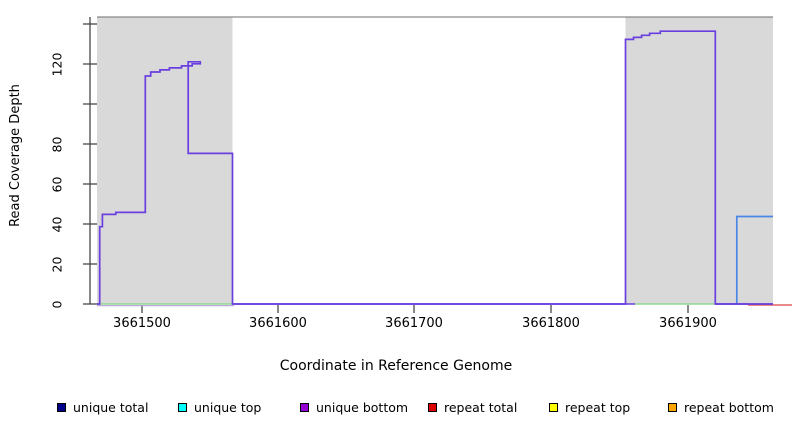  I want to click on legend-swatch-unique-bottom, so click(304, 407).